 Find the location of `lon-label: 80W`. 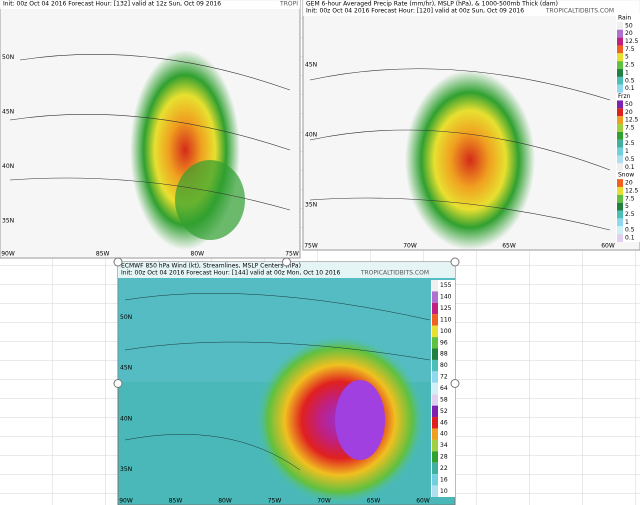

lon-label: 80W is located at coordinates (198, 254).